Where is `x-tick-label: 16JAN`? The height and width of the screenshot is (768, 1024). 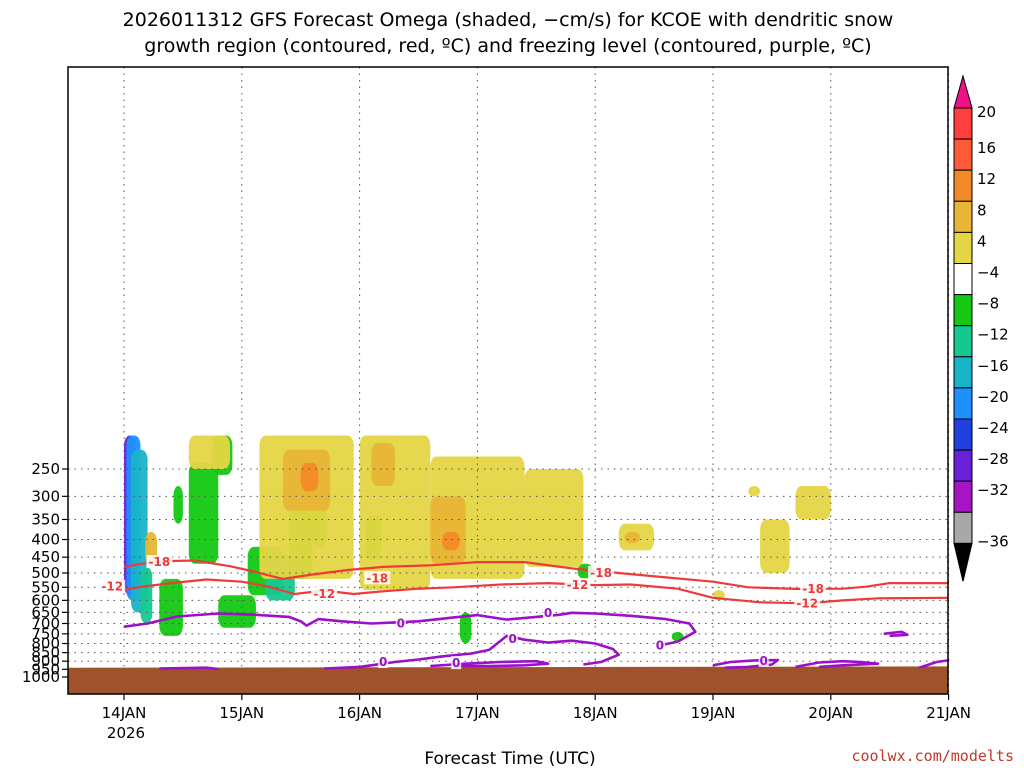 x-tick-label: 16JAN is located at coordinates (359, 713).